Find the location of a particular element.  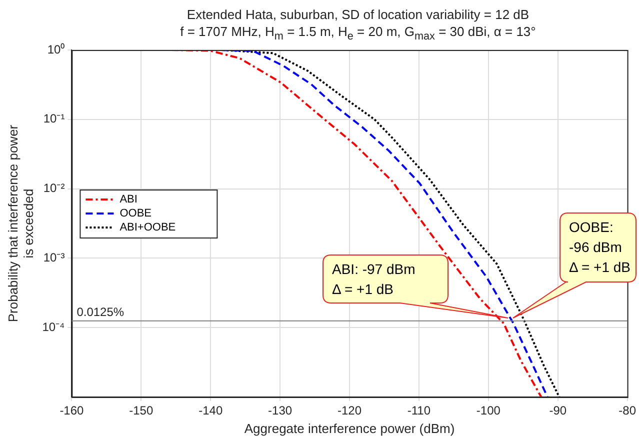

chart-title: Extended Hata, suburban, SD of location variability = 12 dB is located at coordinates (358, 14).